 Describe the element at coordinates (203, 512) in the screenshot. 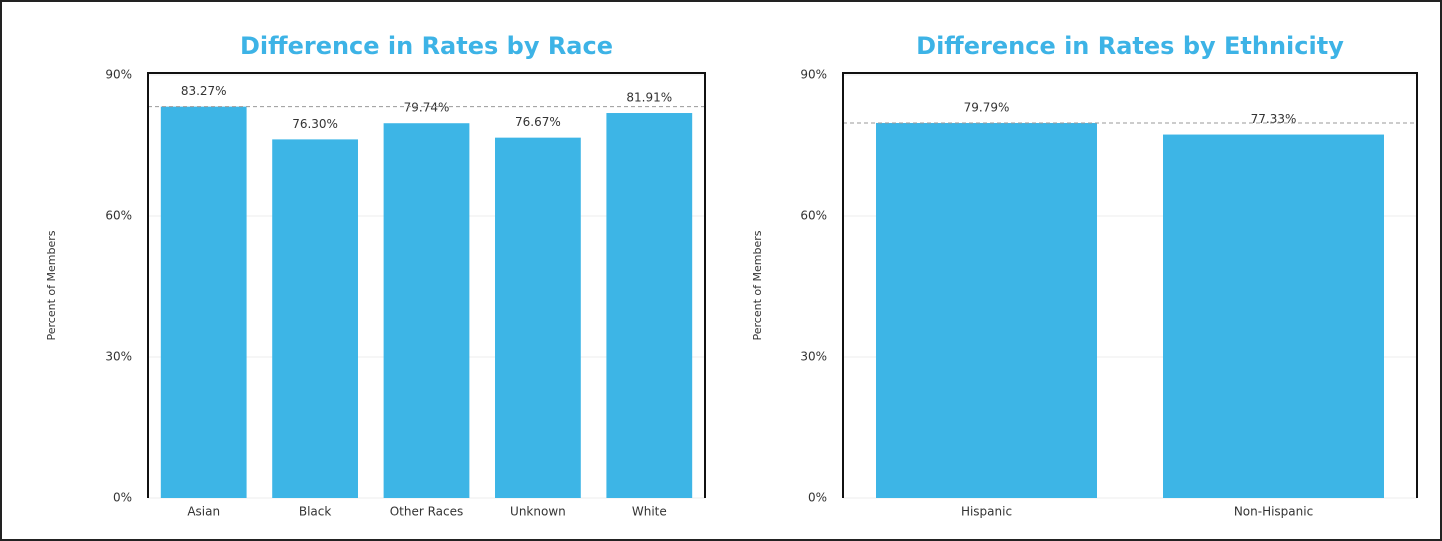

I see `x-tick-label: Asian` at that location.